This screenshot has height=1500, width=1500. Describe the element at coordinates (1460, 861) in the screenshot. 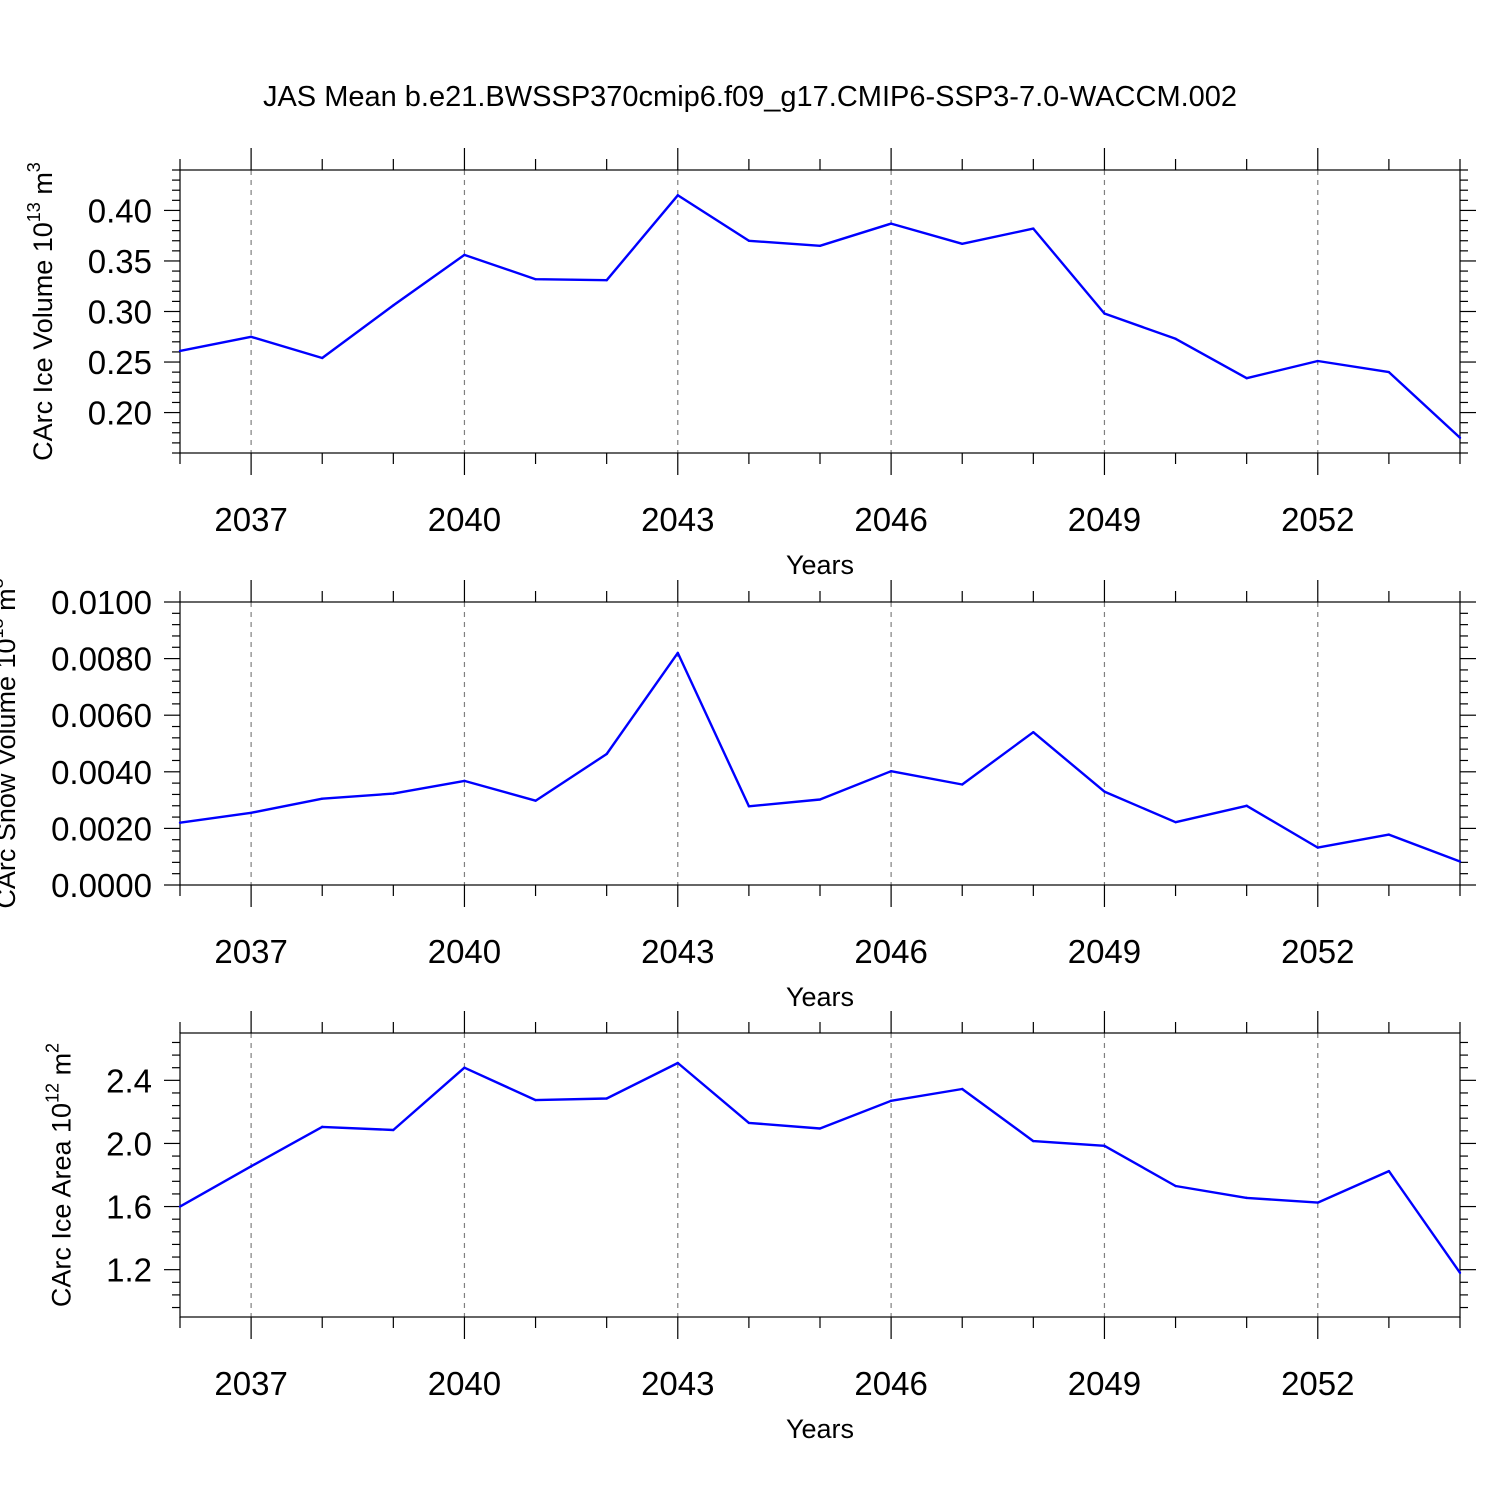

I see `chart-1-point-2054` at that location.